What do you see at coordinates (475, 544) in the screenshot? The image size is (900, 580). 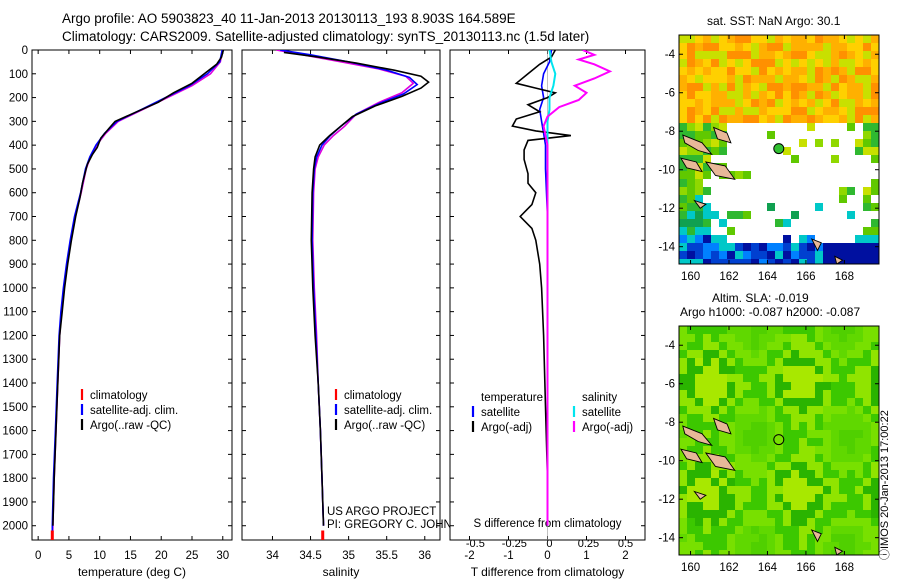 I see `x-tick-label-s: -0.5` at bounding box center [475, 544].